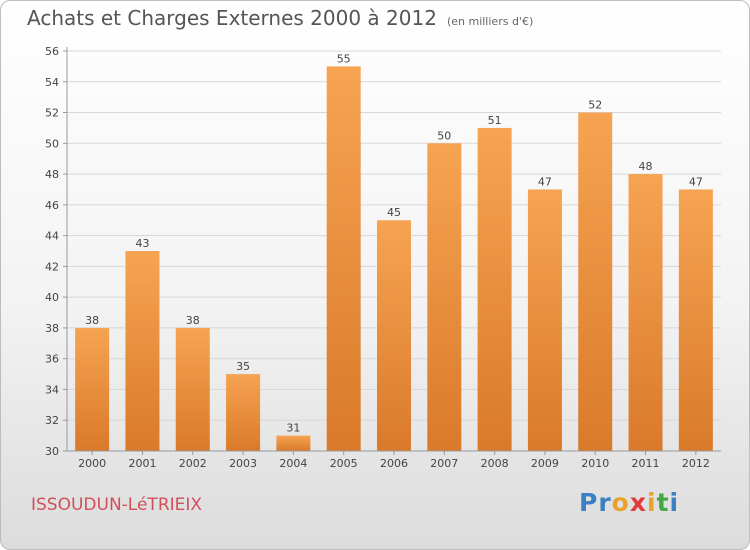 This screenshot has height=550, width=750. I want to click on y-tick-label: 56, so click(52, 51).